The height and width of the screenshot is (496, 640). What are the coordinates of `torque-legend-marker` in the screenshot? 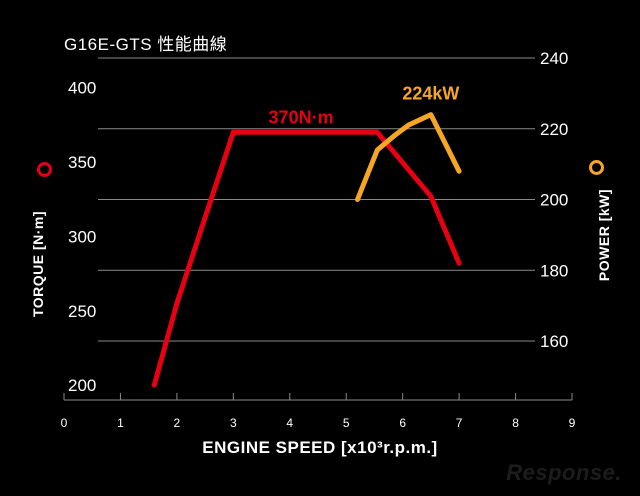 It's located at (44, 169).